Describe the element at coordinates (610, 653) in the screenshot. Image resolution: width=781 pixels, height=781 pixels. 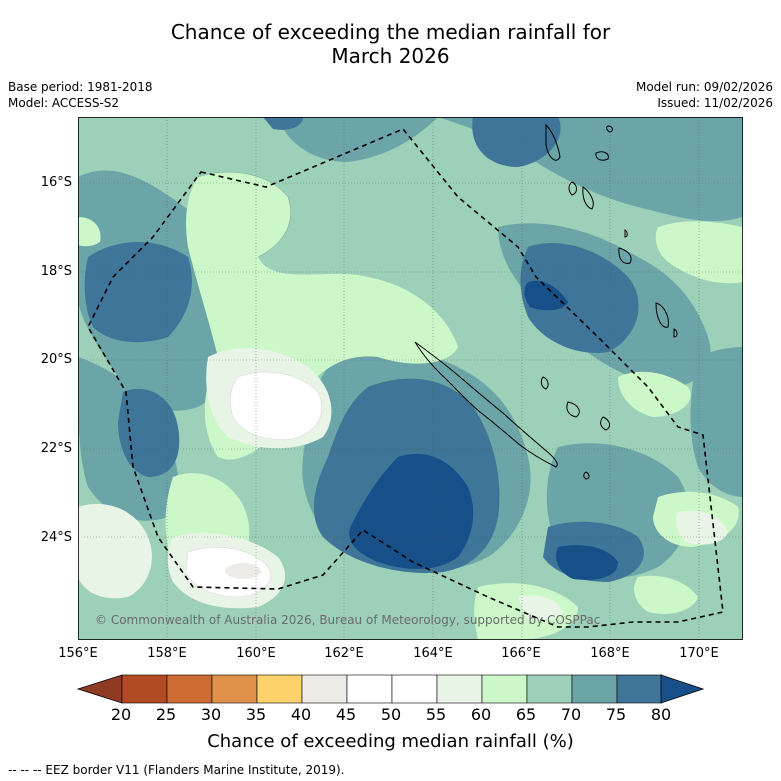
I see `lon-label-168e: 168°E` at that location.